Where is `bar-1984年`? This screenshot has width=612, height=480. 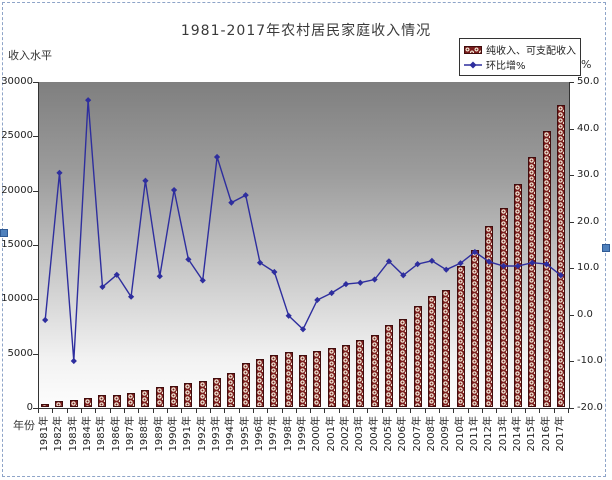
bar-1984年 is located at coordinates (88, 402).